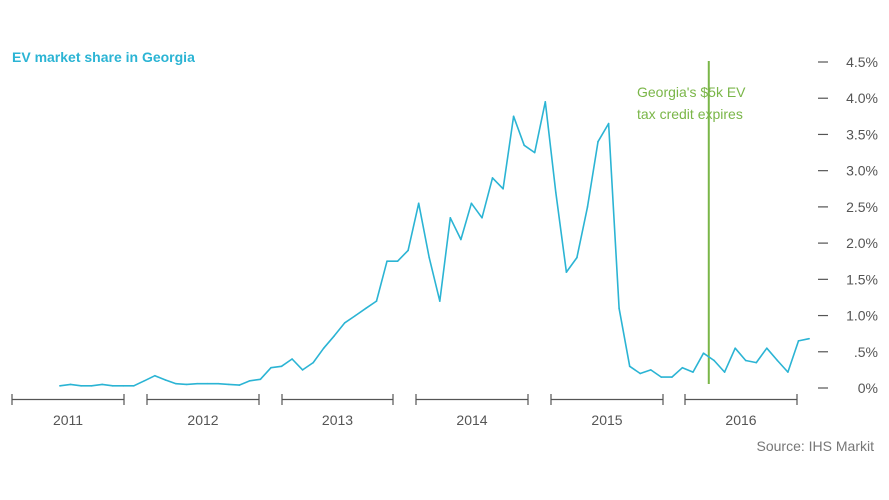 Image resolution: width=889 pixels, height=500 pixels. I want to click on annotation: Georgia's $5k EV tax credit expires, so click(691, 222).